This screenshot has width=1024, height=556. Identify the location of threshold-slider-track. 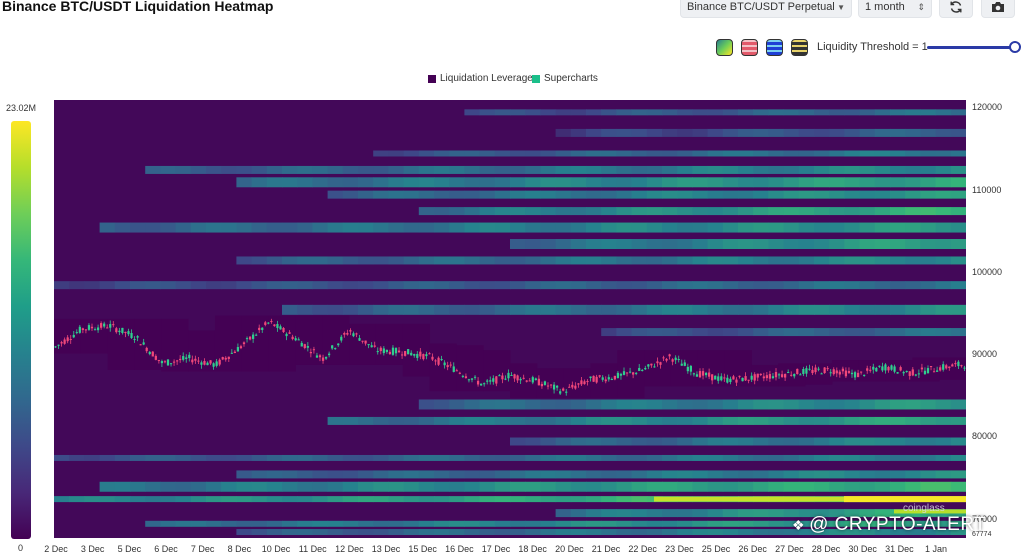
(972, 47).